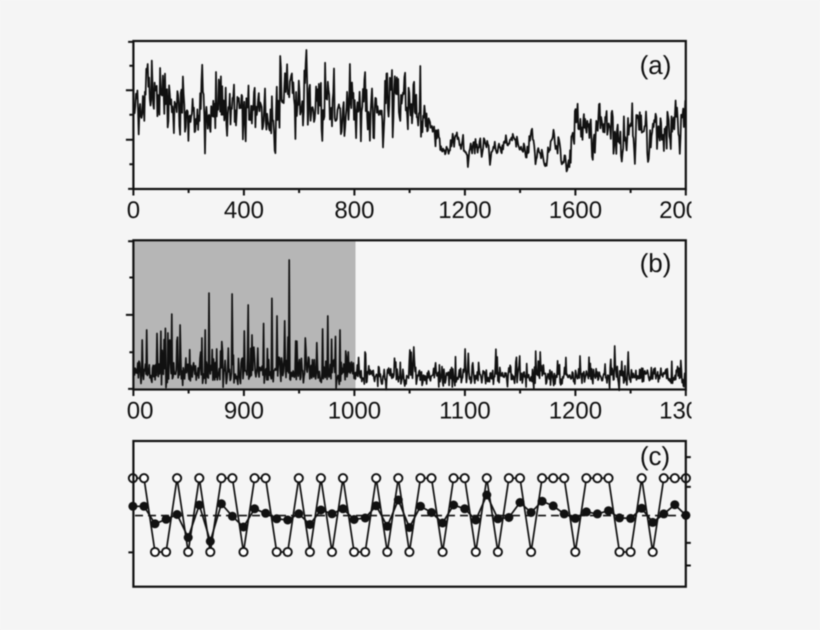  I want to click on svg-text: 900, so click(244, 411).